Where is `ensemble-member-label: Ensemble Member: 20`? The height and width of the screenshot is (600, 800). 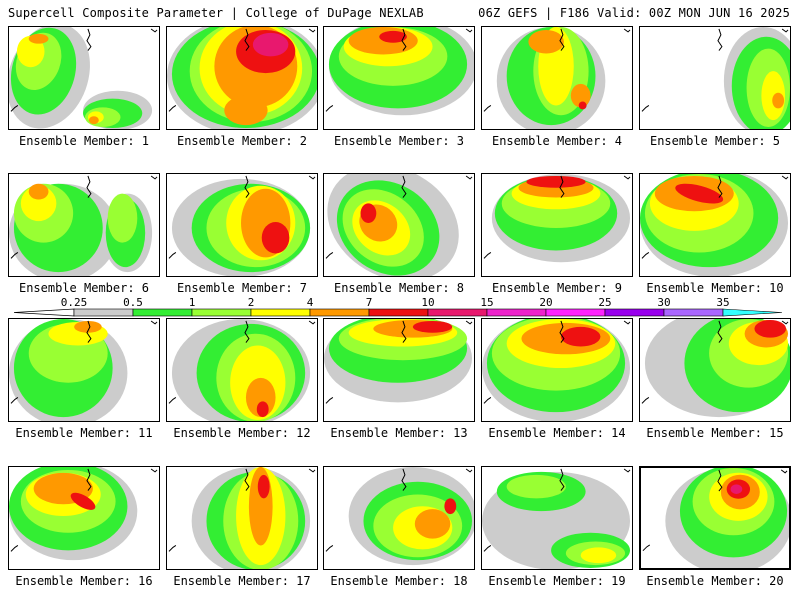 ensemble-member-label: Ensemble Member: 20 is located at coordinates (715, 581).